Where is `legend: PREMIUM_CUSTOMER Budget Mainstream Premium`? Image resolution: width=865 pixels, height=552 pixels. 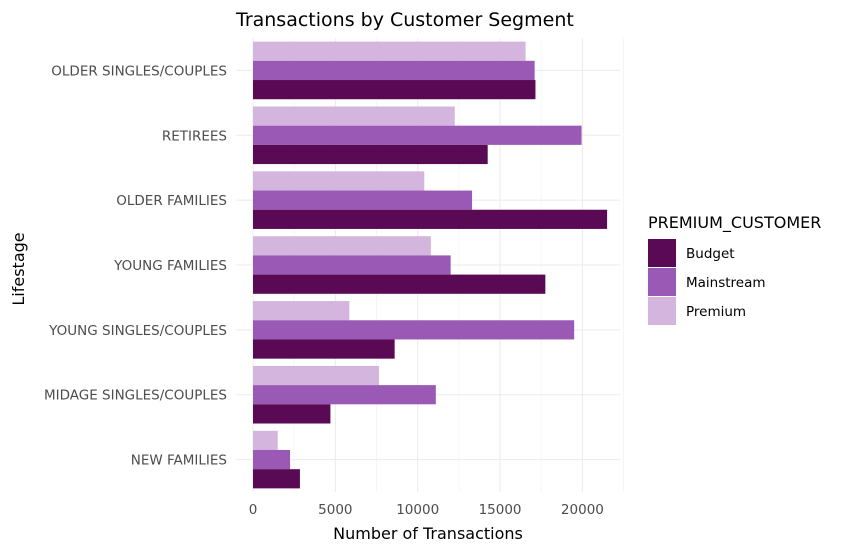 legend: PREMIUM_CUSTOMER Budget Mainstream Premium is located at coordinates (734, 269).